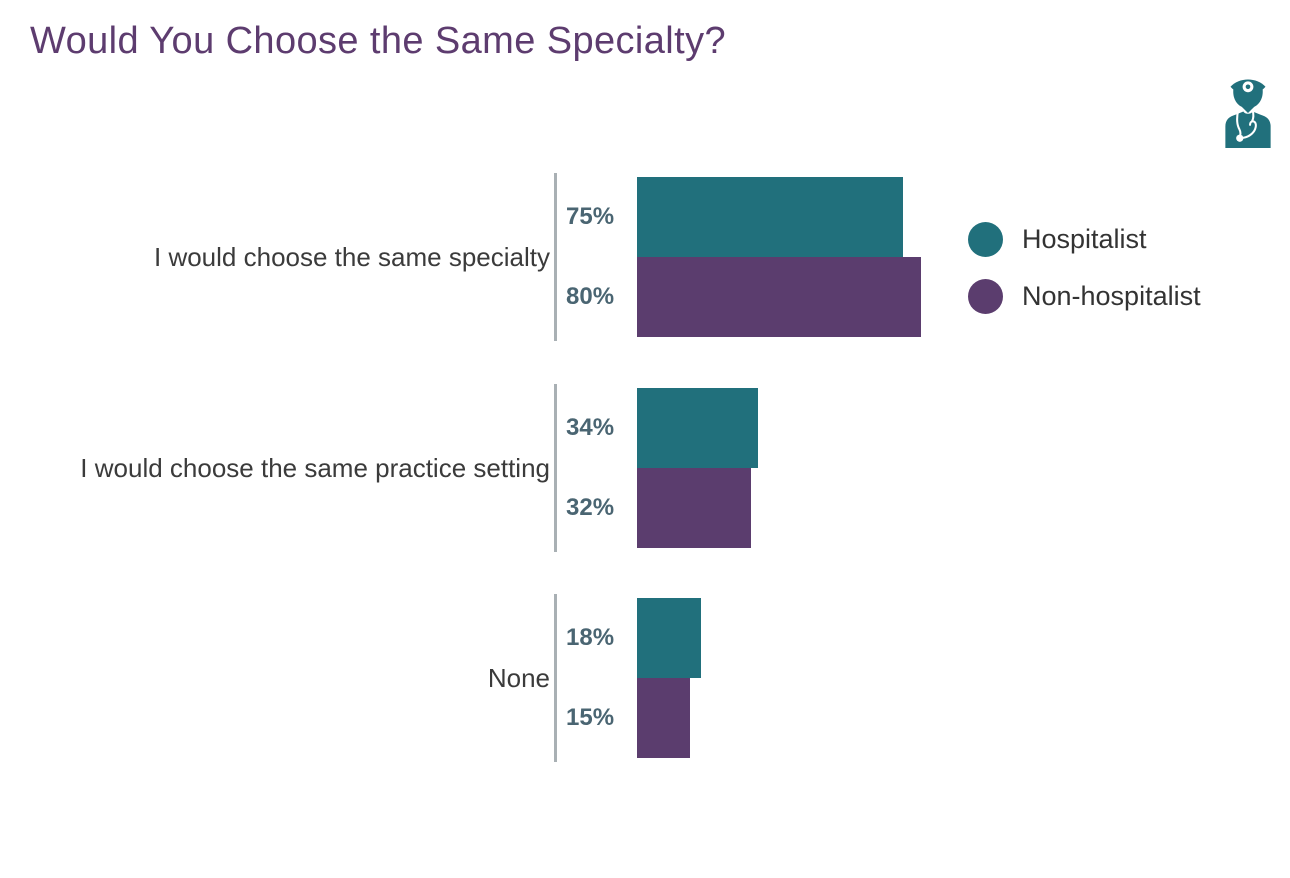  I want to click on category-label: None, so click(518, 677).